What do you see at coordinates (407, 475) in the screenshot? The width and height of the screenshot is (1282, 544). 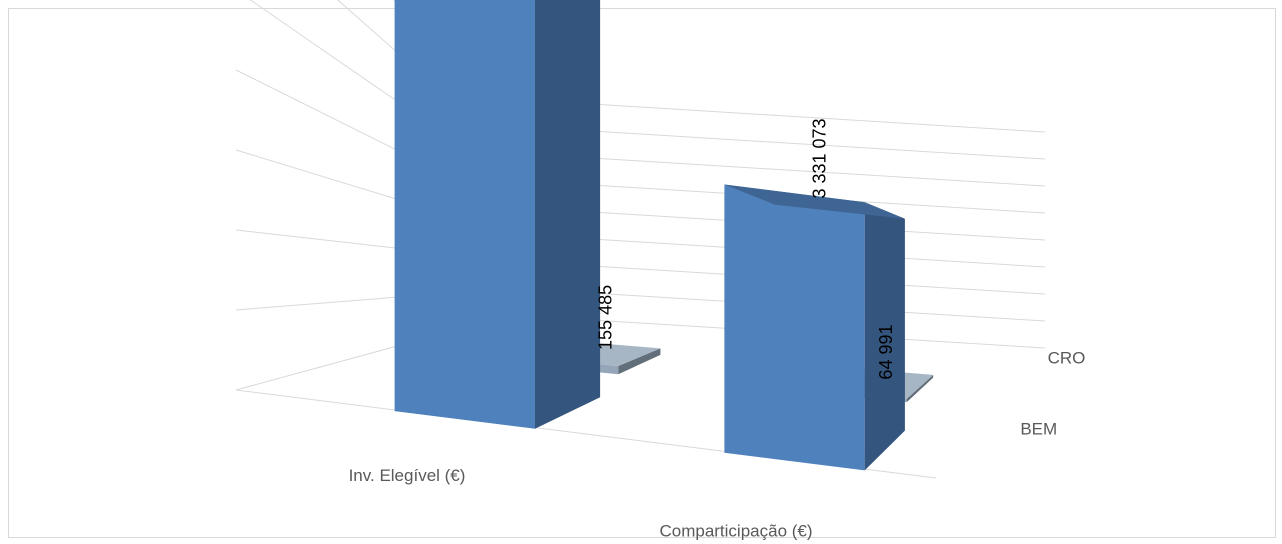 I see `category-label-0: Inv. Elegível (€)` at bounding box center [407, 475].